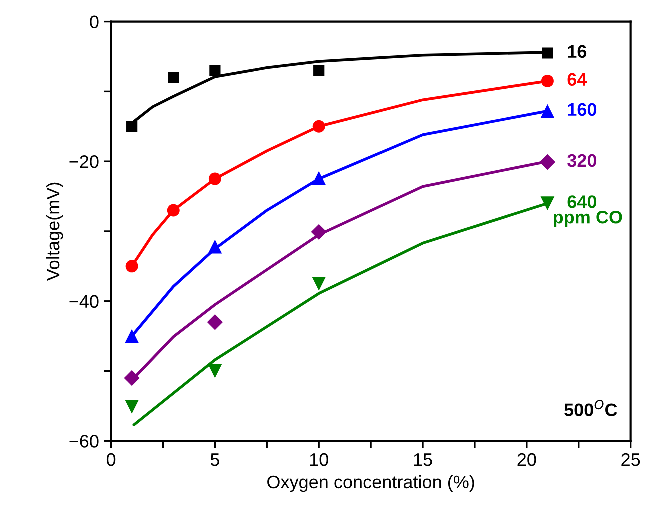 The height and width of the screenshot is (519, 647). I want to click on y-tick-label: 0, so click(94, 22).